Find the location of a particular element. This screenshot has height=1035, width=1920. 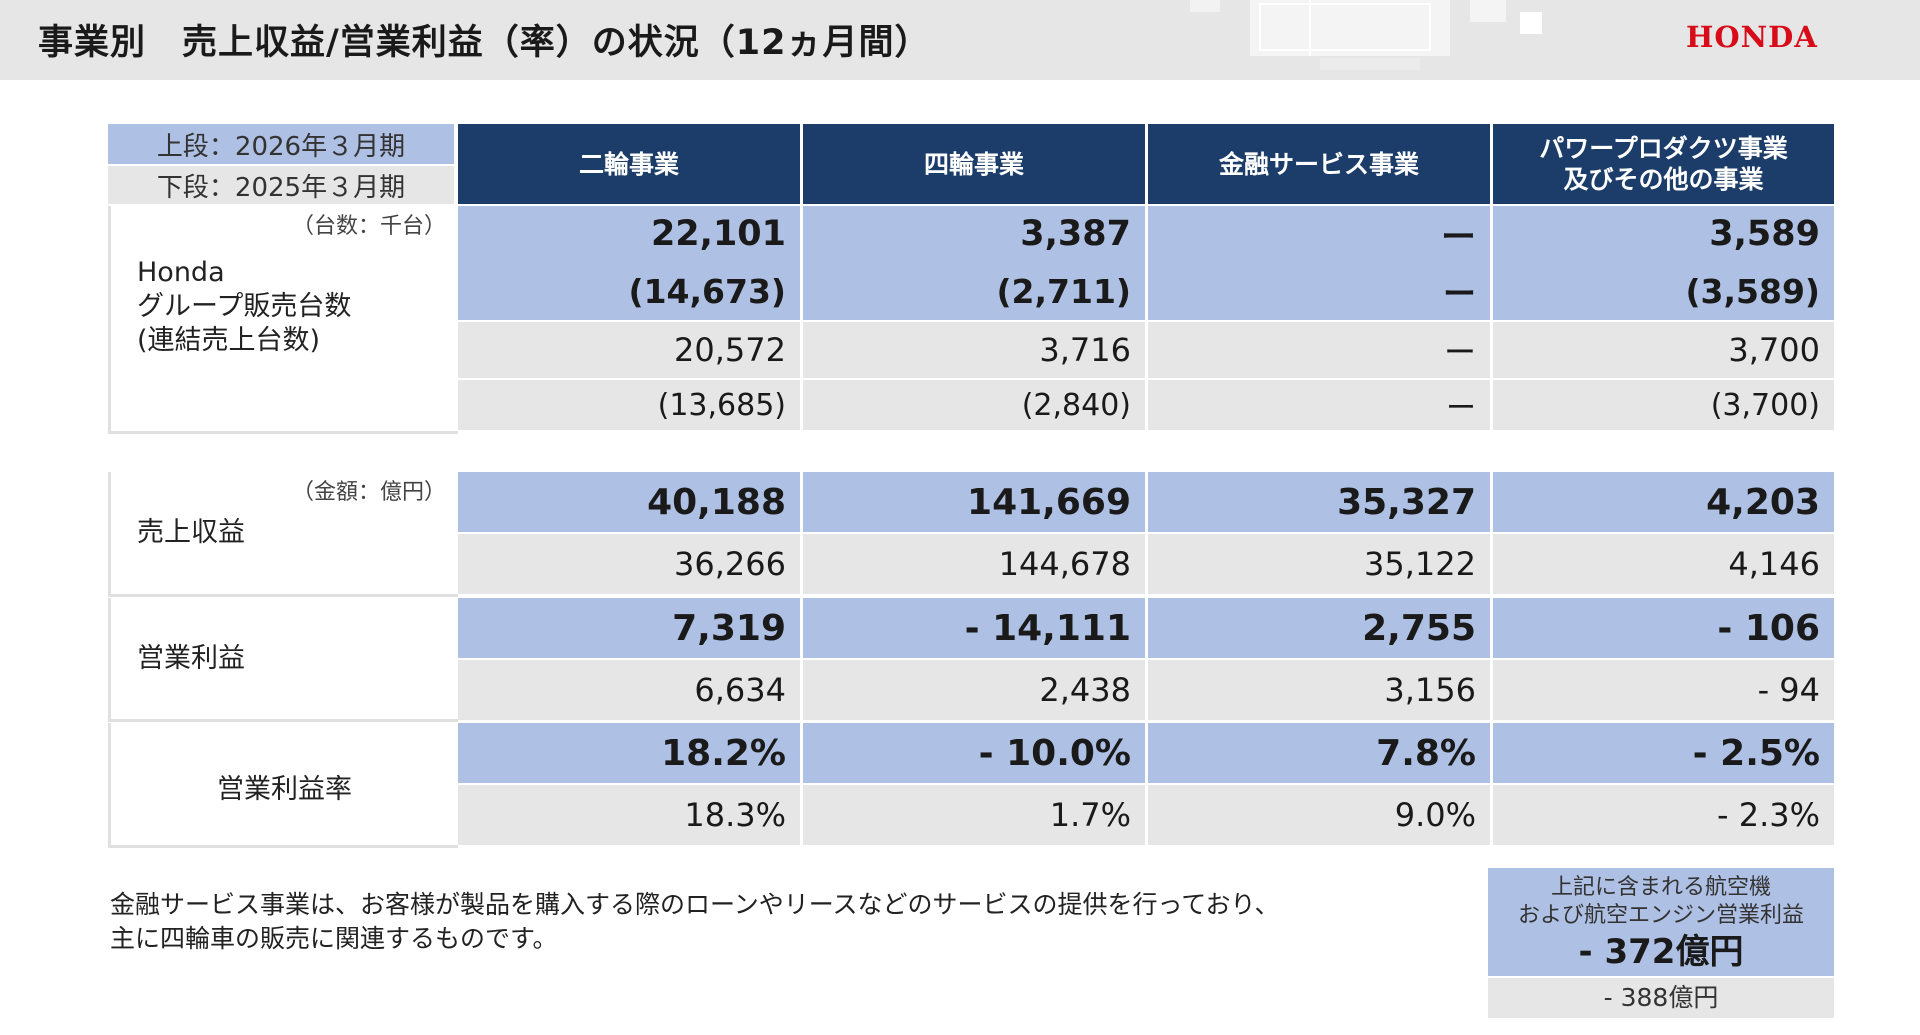

footnote-line: 主に四輪車の販売に関連するものです。 is located at coordinates (334, 938).